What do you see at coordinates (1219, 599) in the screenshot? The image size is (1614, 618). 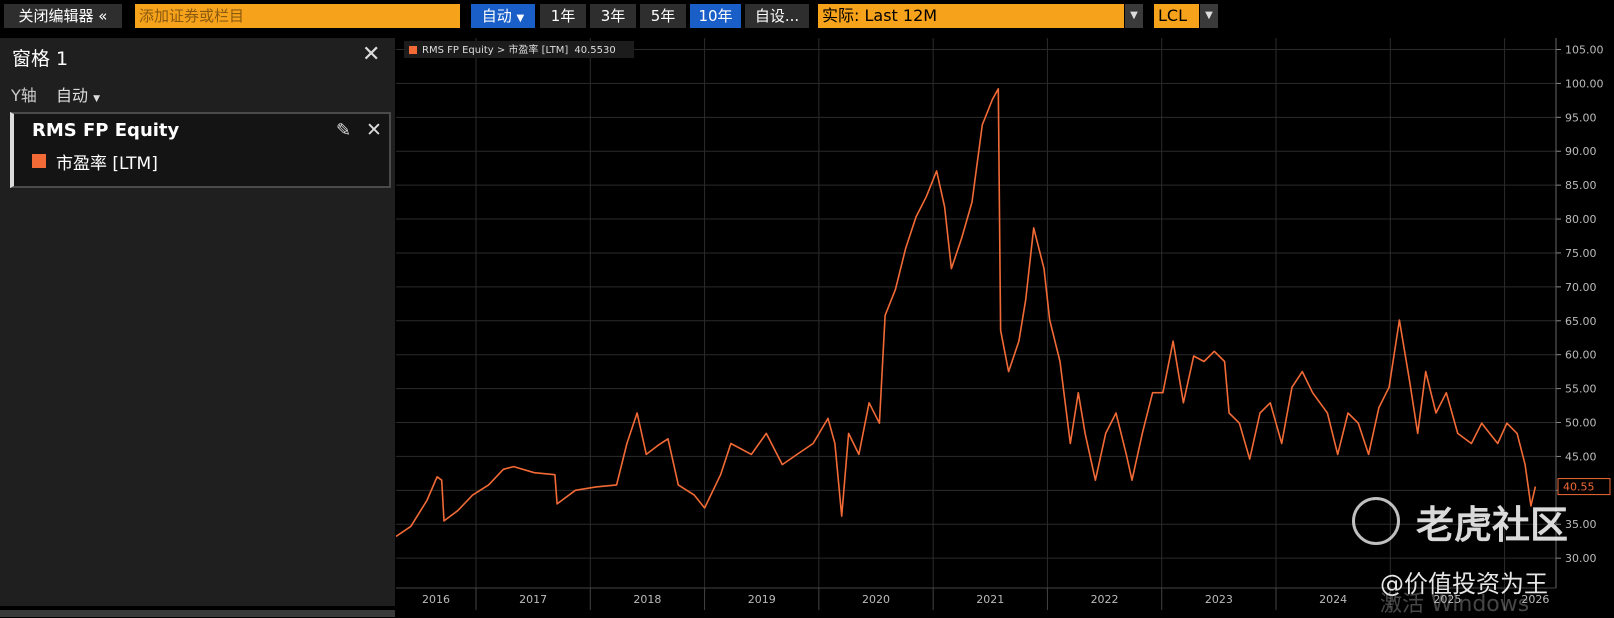 I see `x-tick-label: 2023` at bounding box center [1219, 599].